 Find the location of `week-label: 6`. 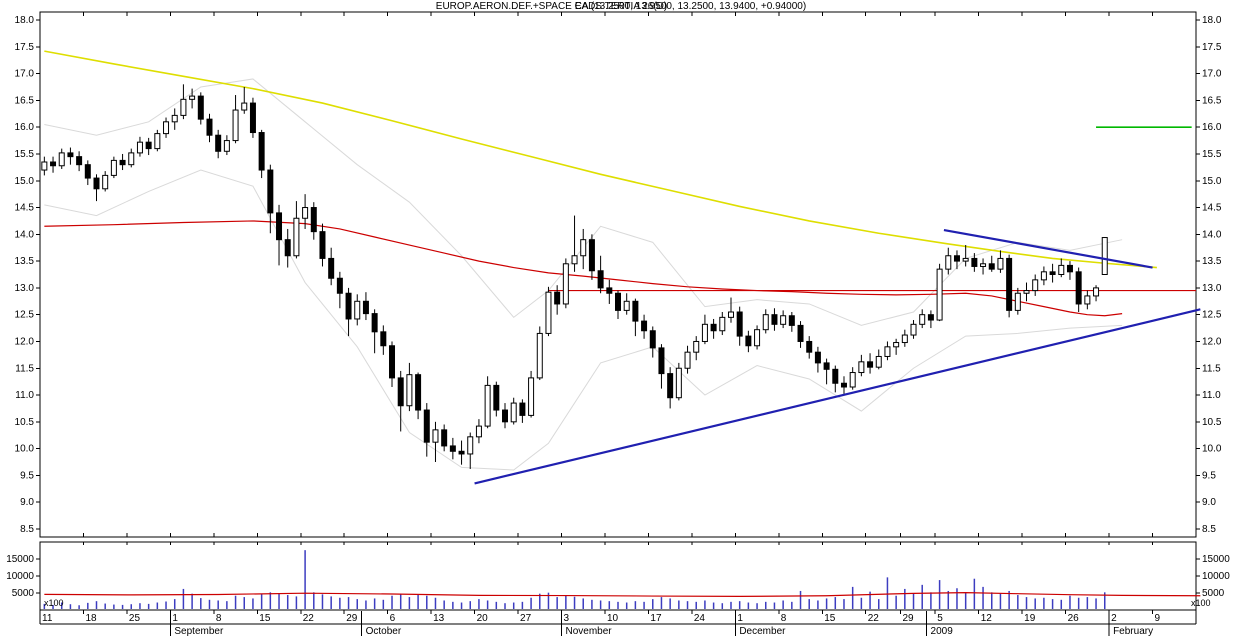

week-label: 6 is located at coordinates (393, 618).